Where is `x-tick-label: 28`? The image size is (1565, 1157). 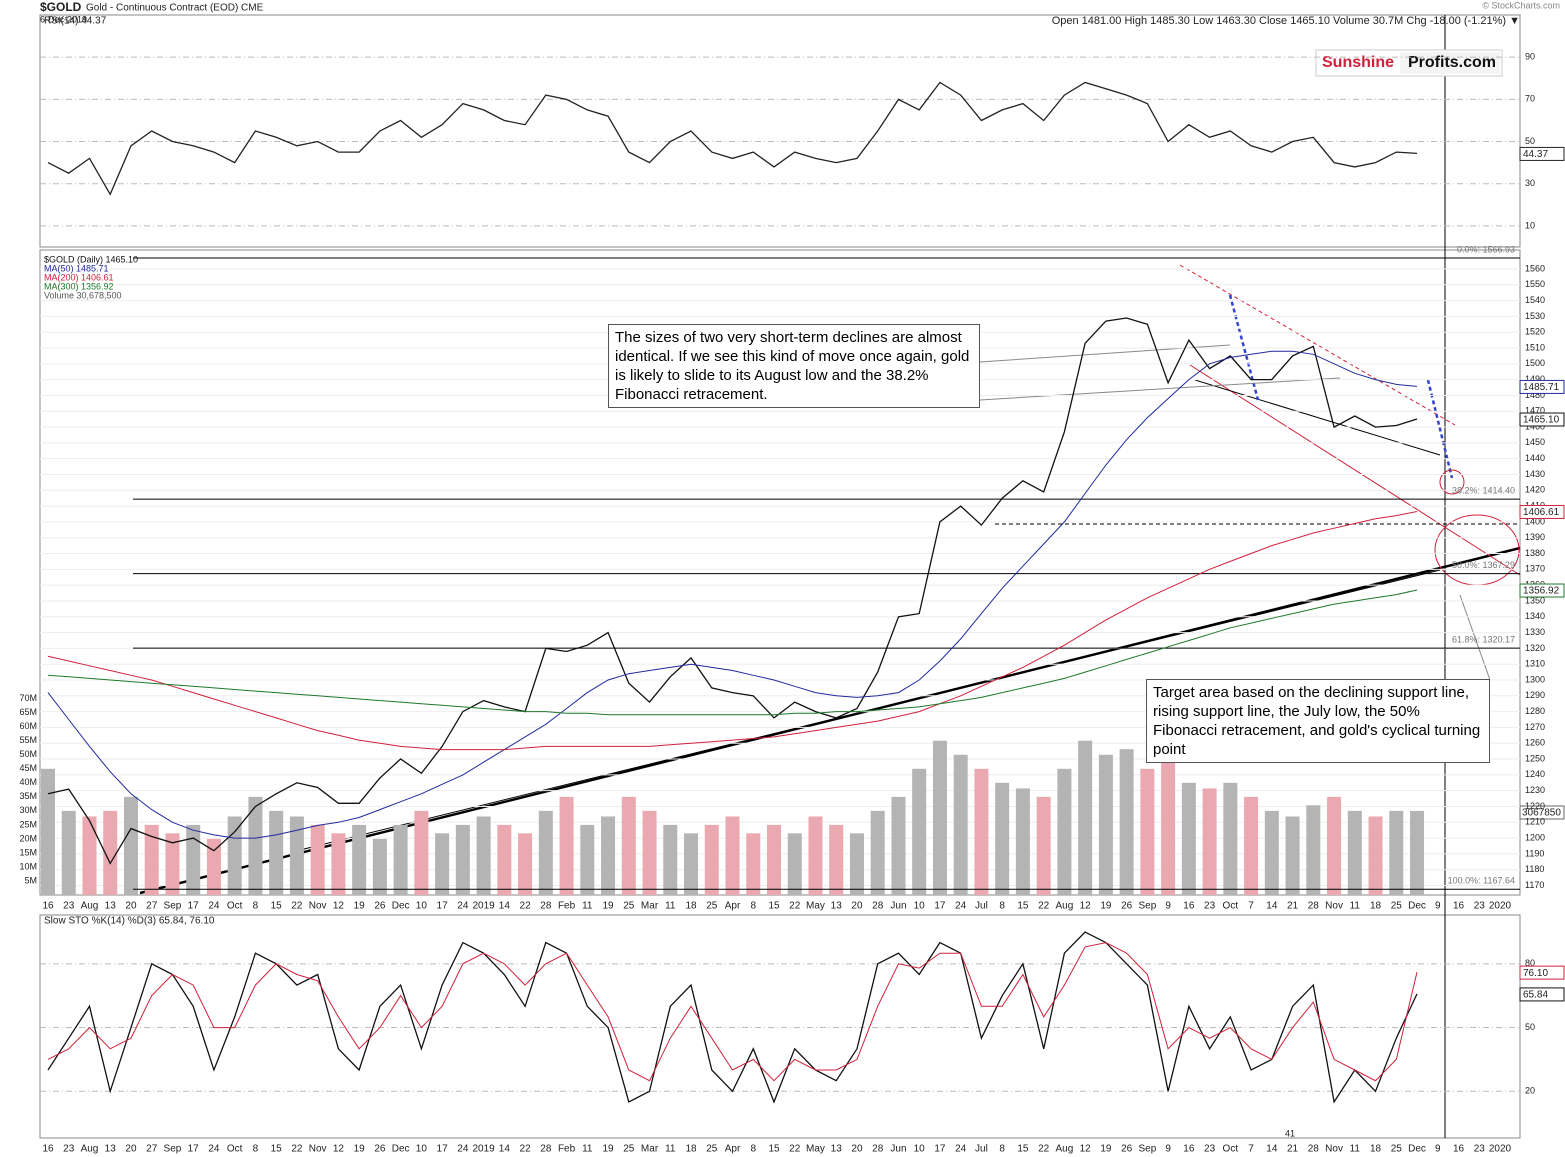
x-tick-label: 28 is located at coordinates (878, 1149).